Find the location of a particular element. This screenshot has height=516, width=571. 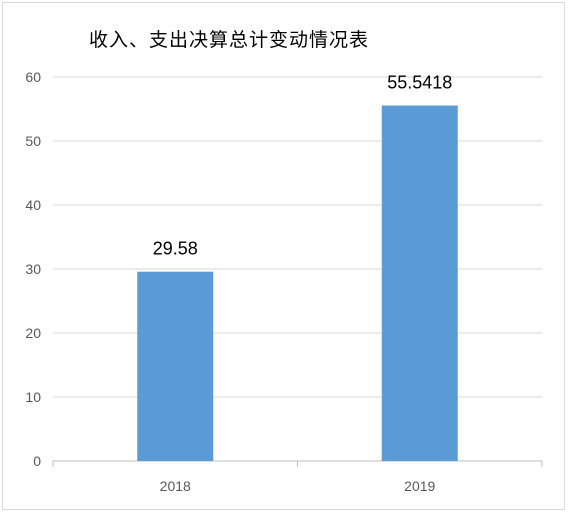

x-tick-label: 2018 is located at coordinates (175, 486).